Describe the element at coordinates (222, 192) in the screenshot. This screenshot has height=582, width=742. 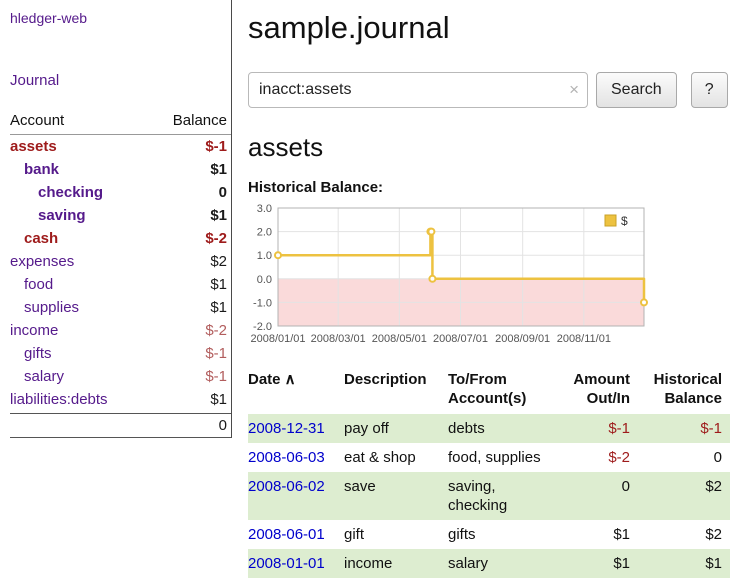
I see `account-balance: 0` at that location.